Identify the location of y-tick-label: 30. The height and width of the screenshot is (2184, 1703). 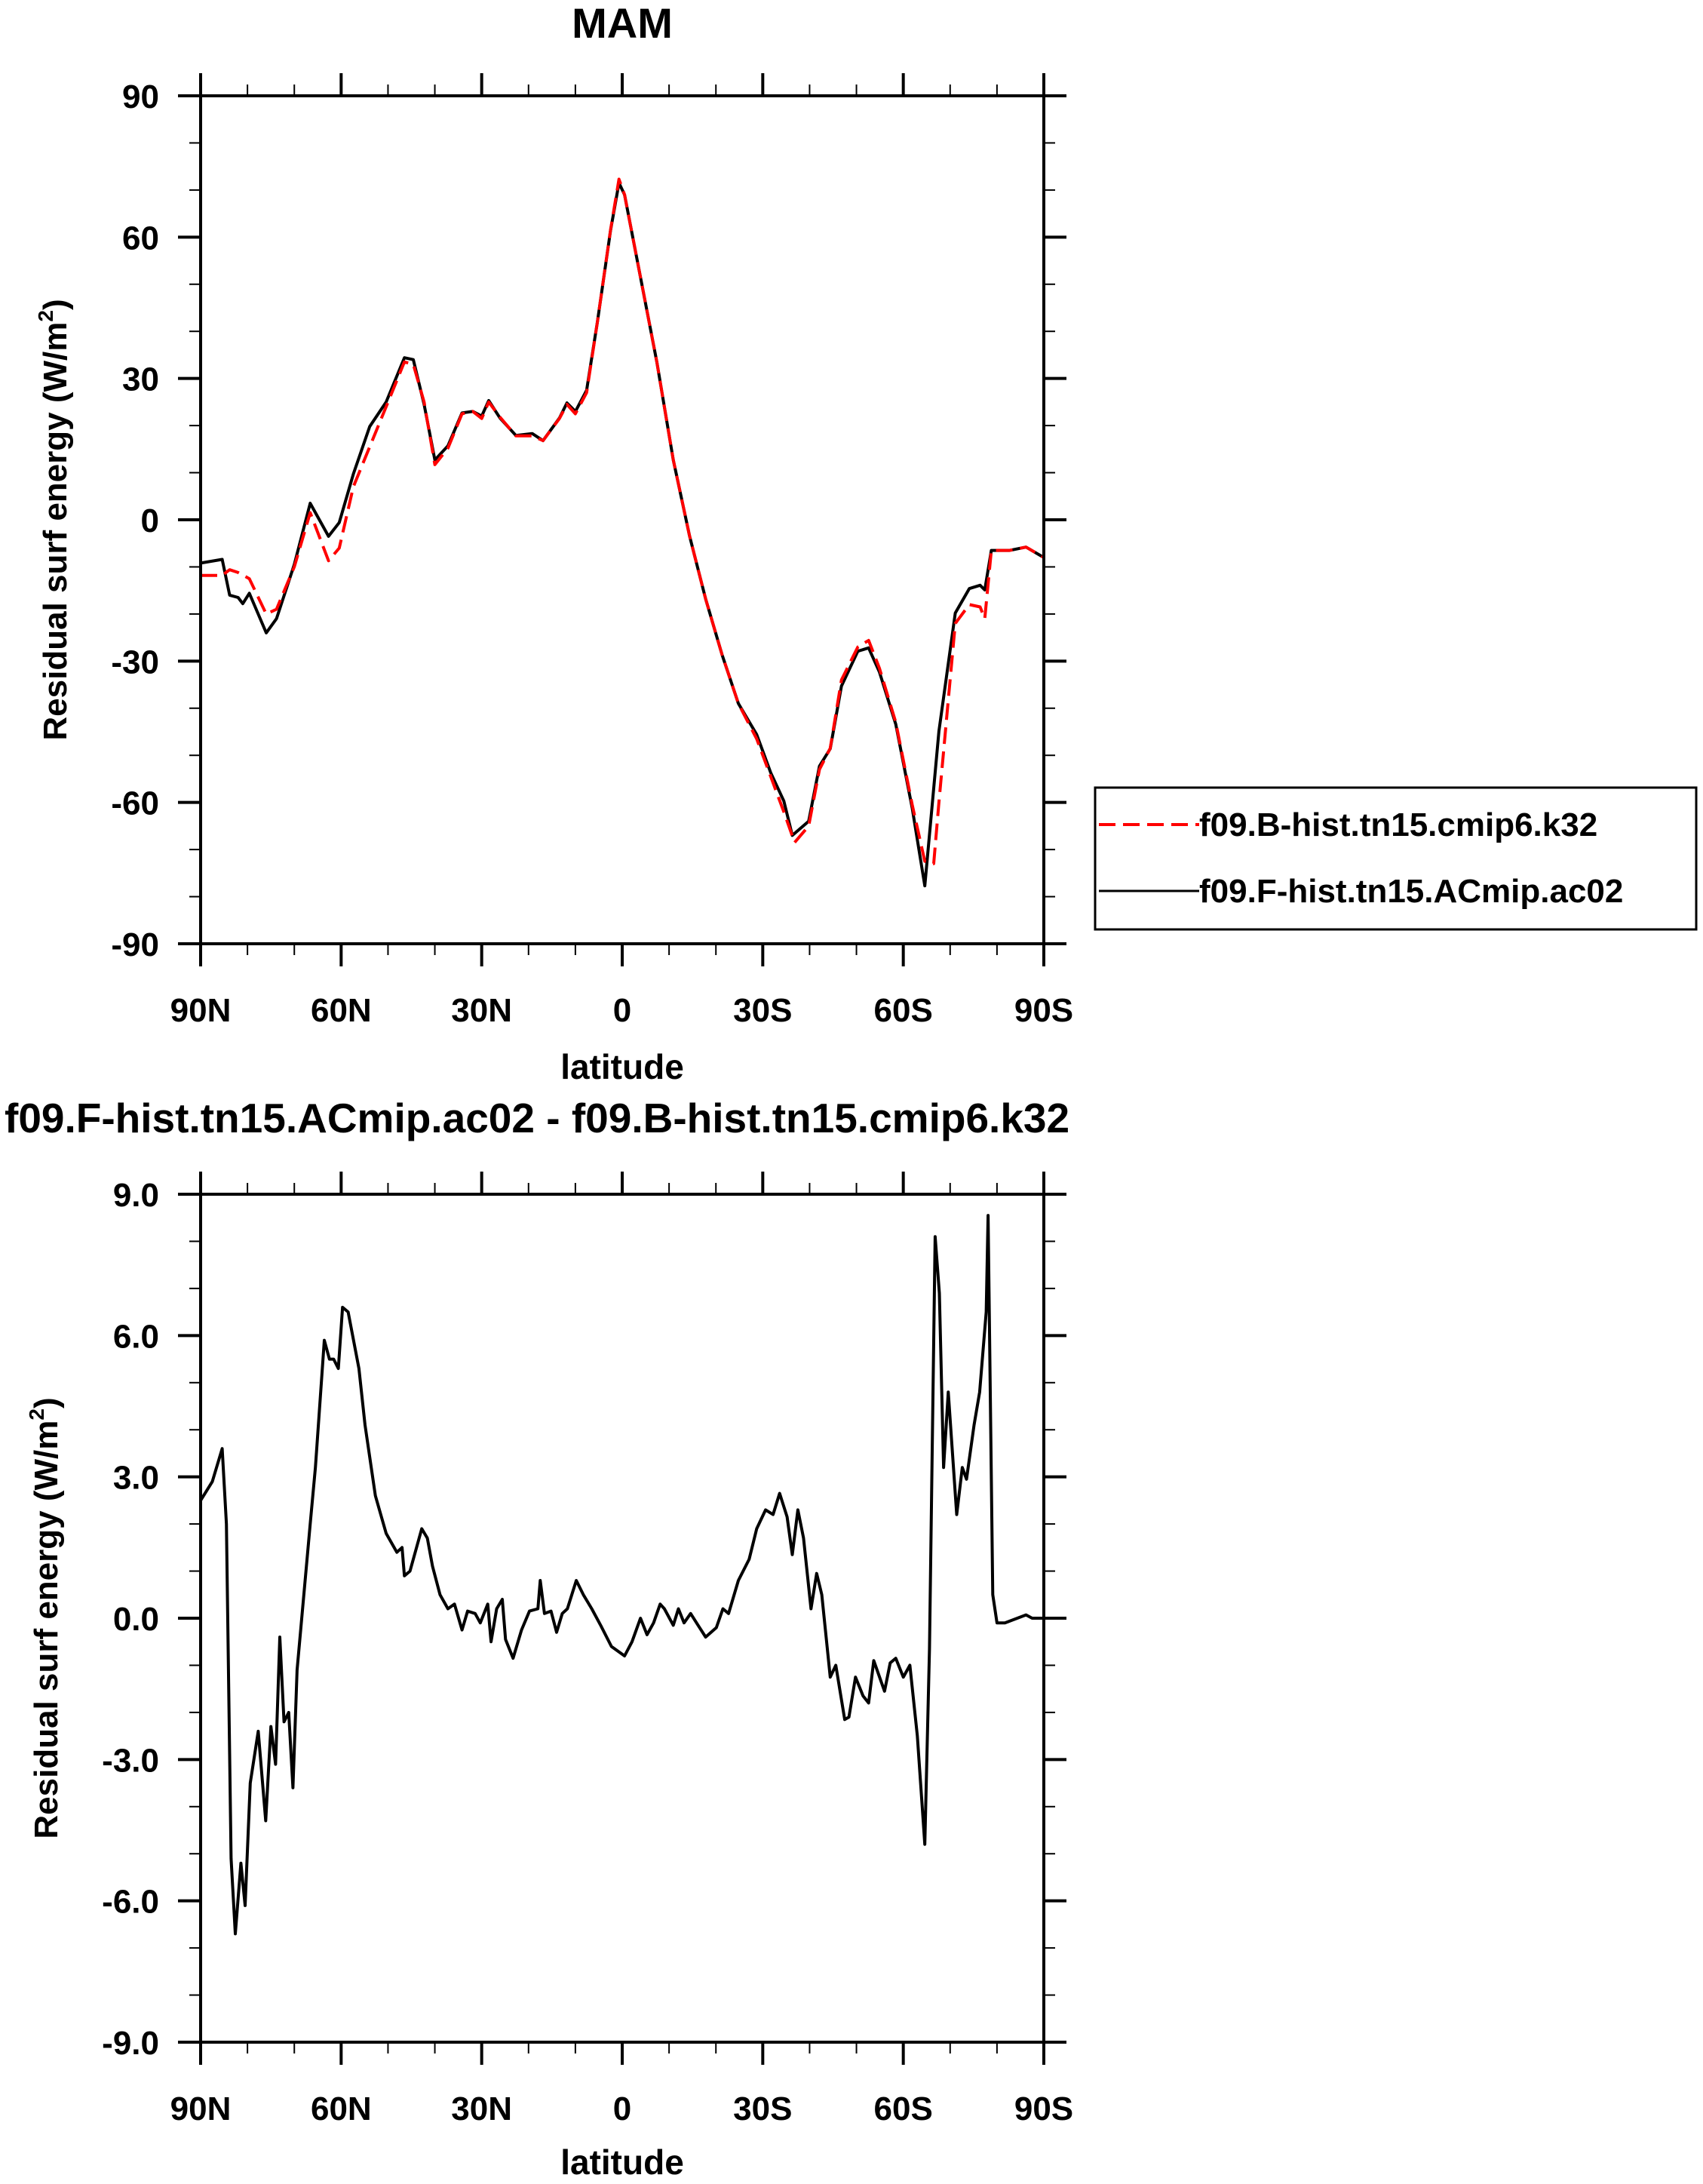
(140, 379).